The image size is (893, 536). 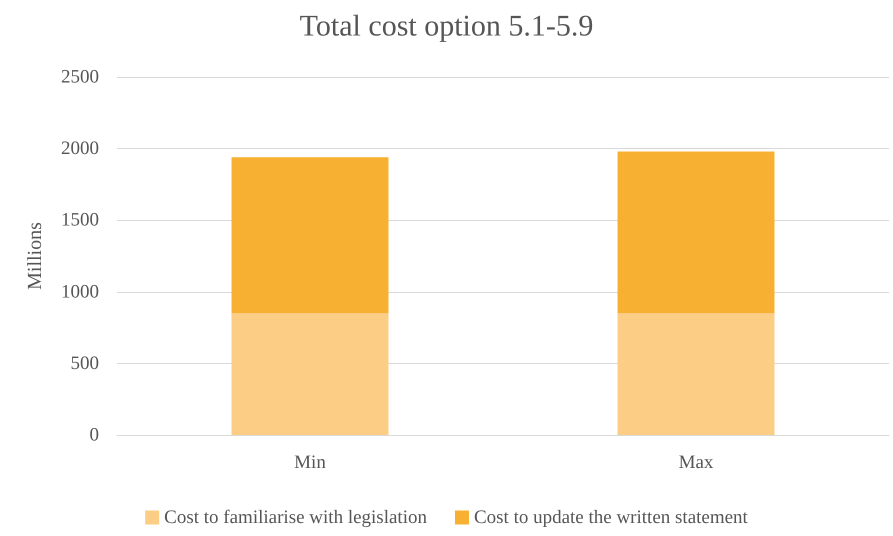 What do you see at coordinates (296, 517) in the screenshot?
I see `legend-label: Cost to familiarise with legislation` at bounding box center [296, 517].